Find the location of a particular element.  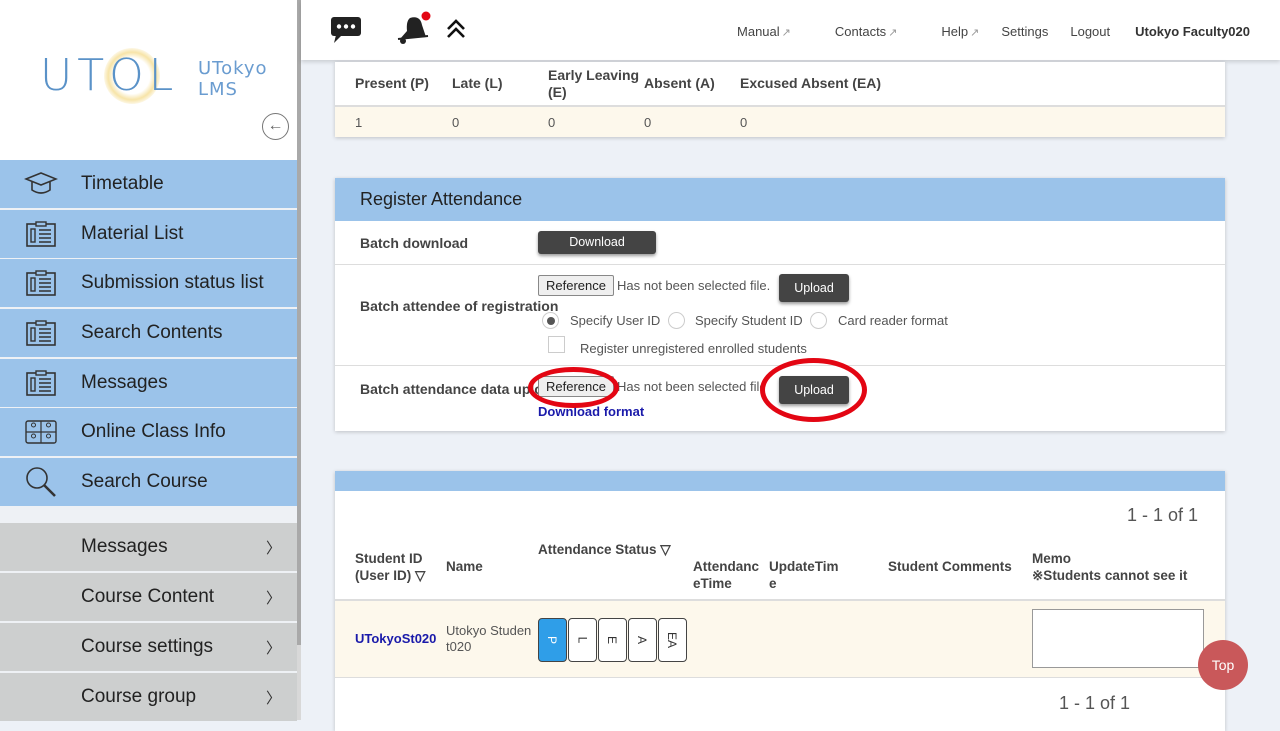

radio-label: Specify Student ID is located at coordinates (749, 320).